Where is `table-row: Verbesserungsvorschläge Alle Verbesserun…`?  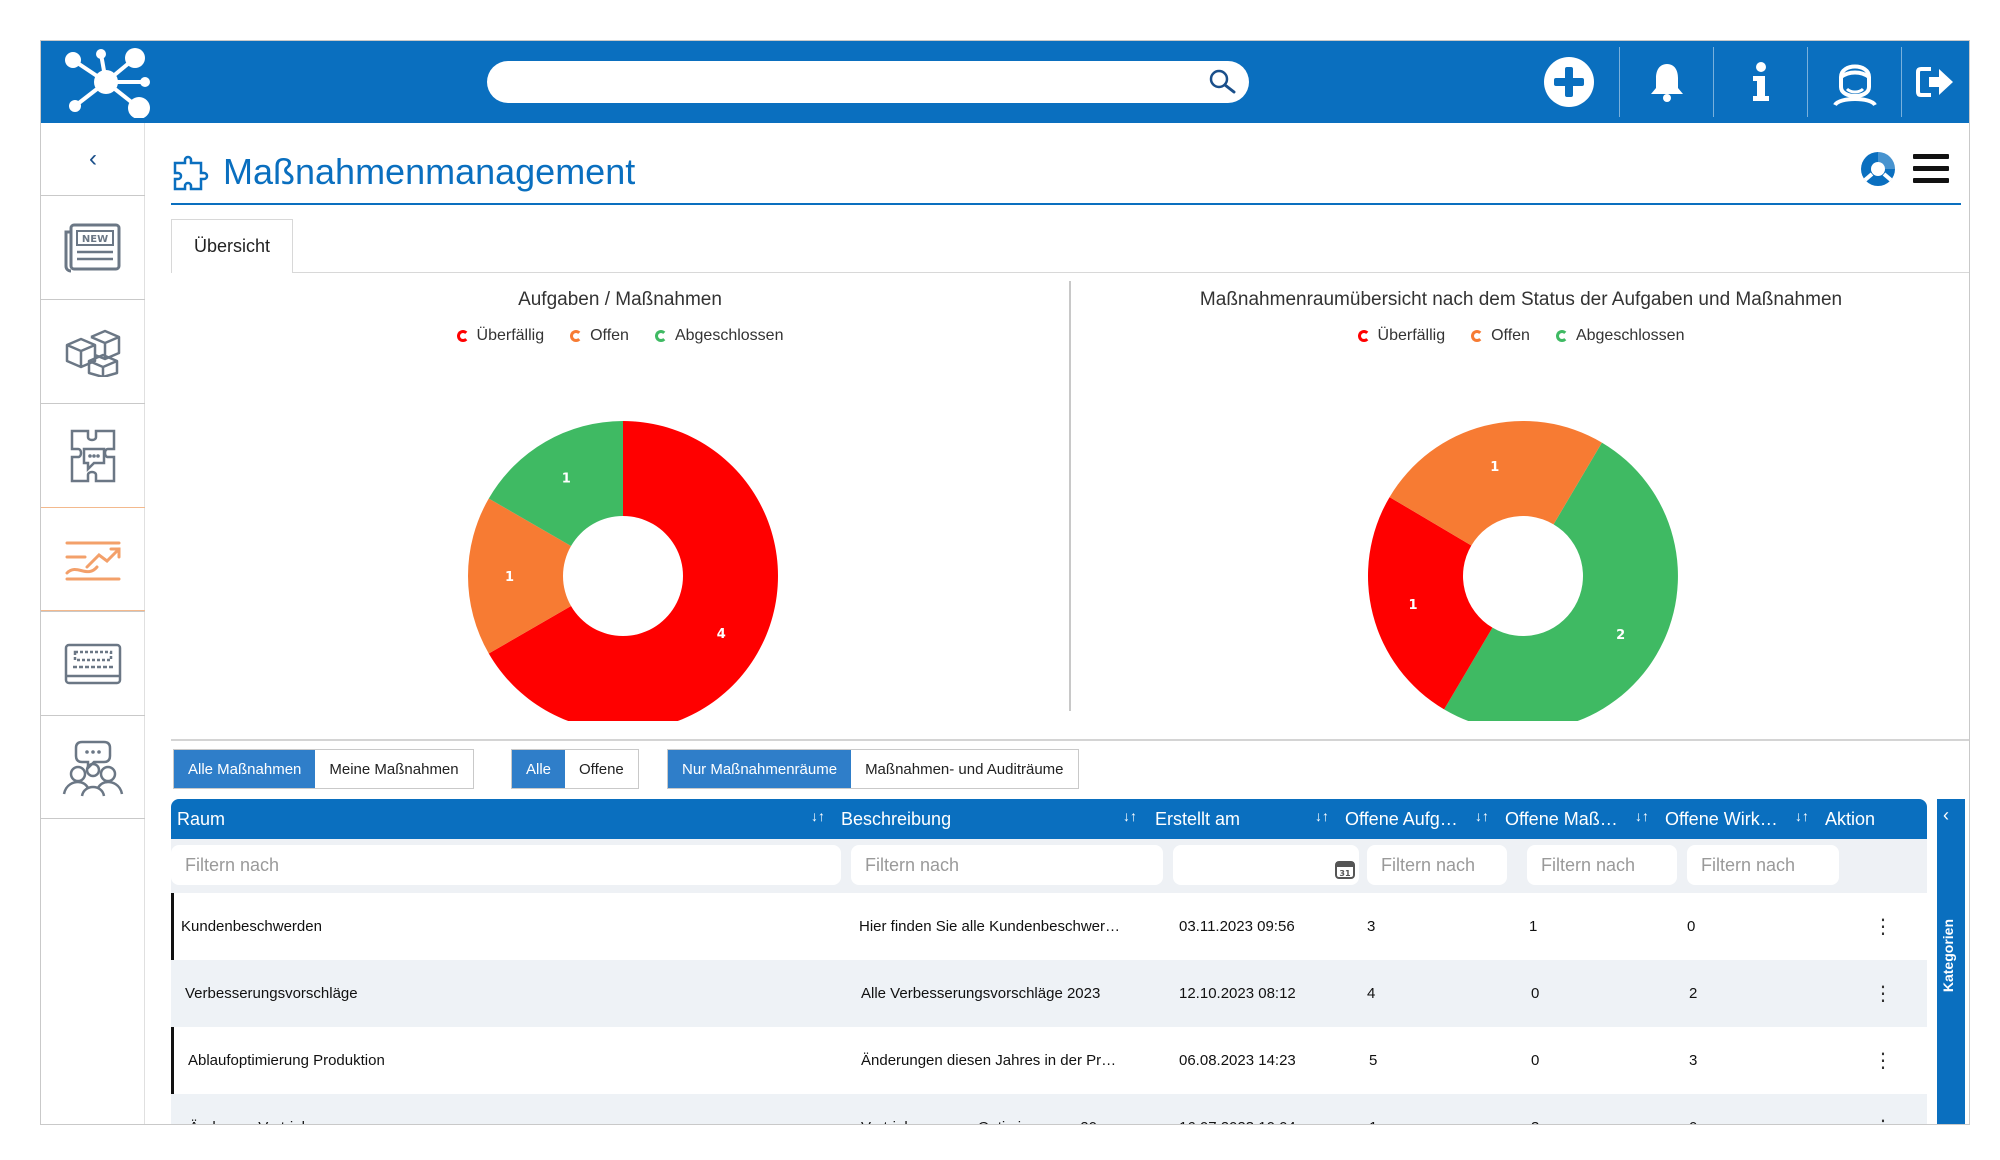
table-row: Verbesserungsvorschläge Alle Verbesserun… is located at coordinates (1049, 993).